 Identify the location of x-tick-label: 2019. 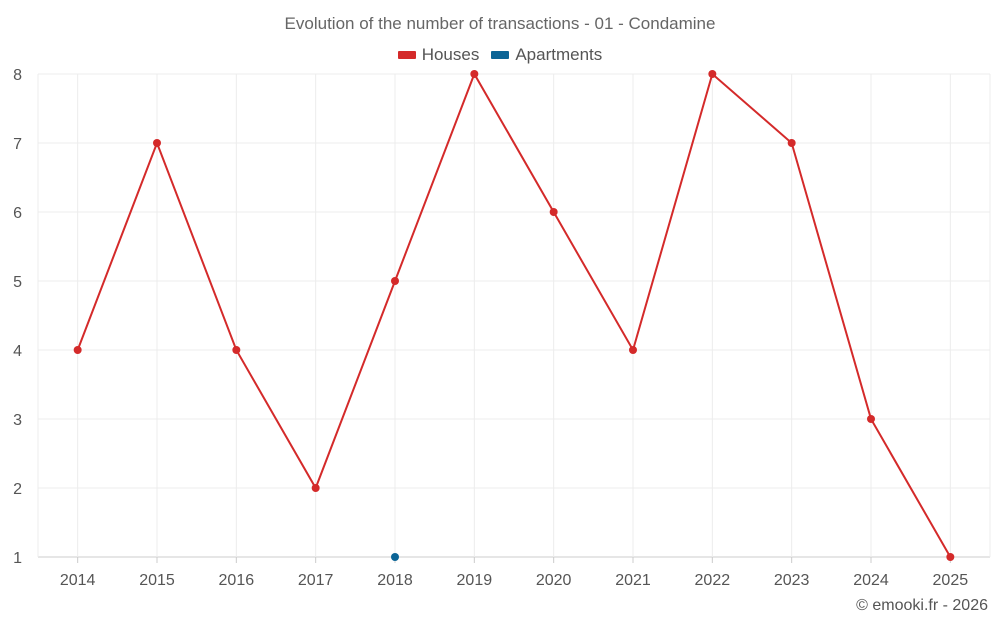
(475, 580).